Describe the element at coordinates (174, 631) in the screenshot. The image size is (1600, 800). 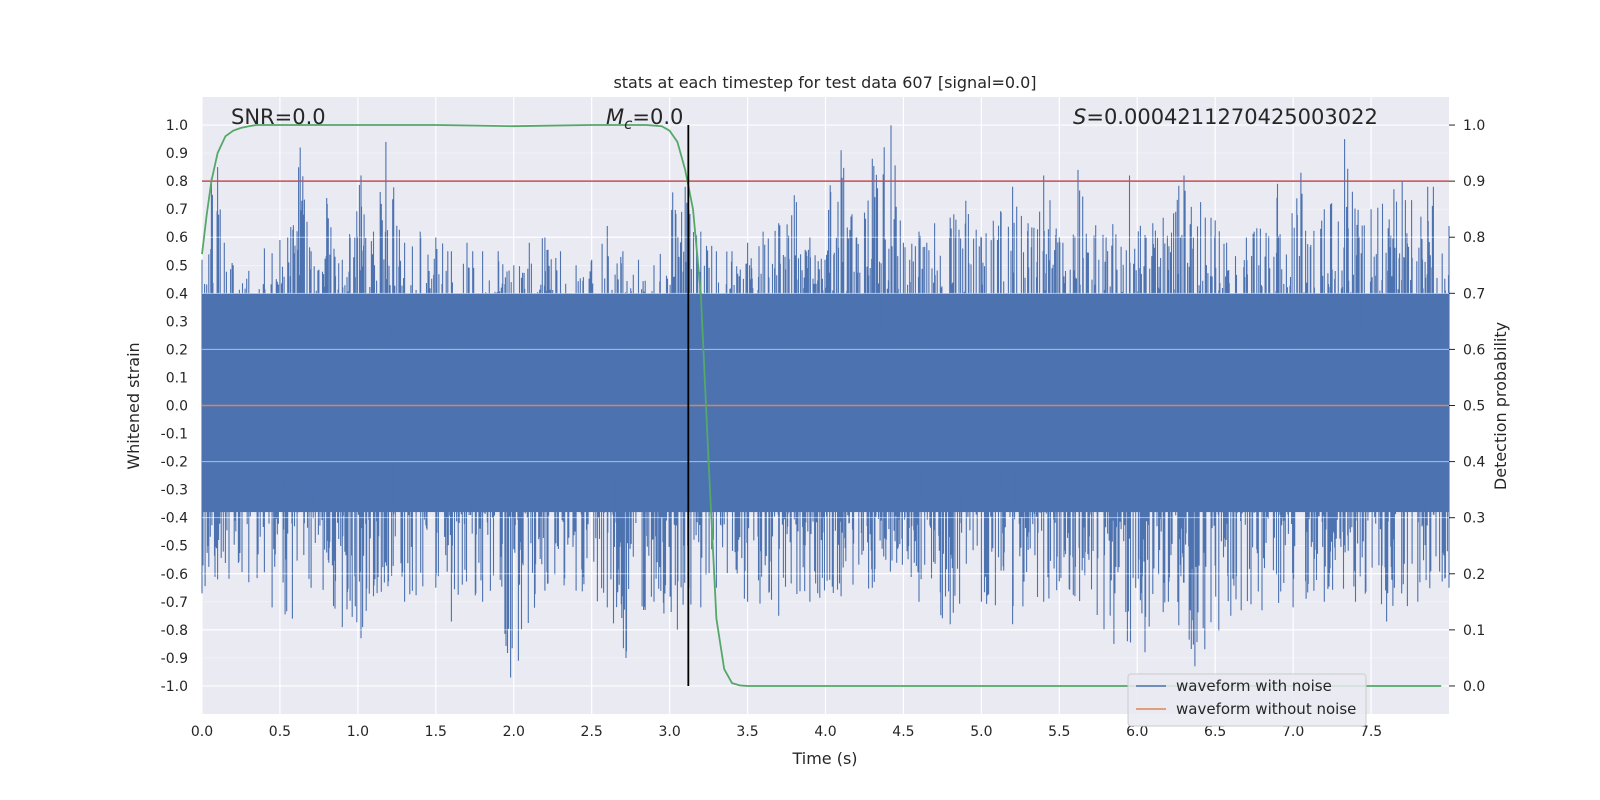
I see `y-tick-label-18: -0.8` at that location.